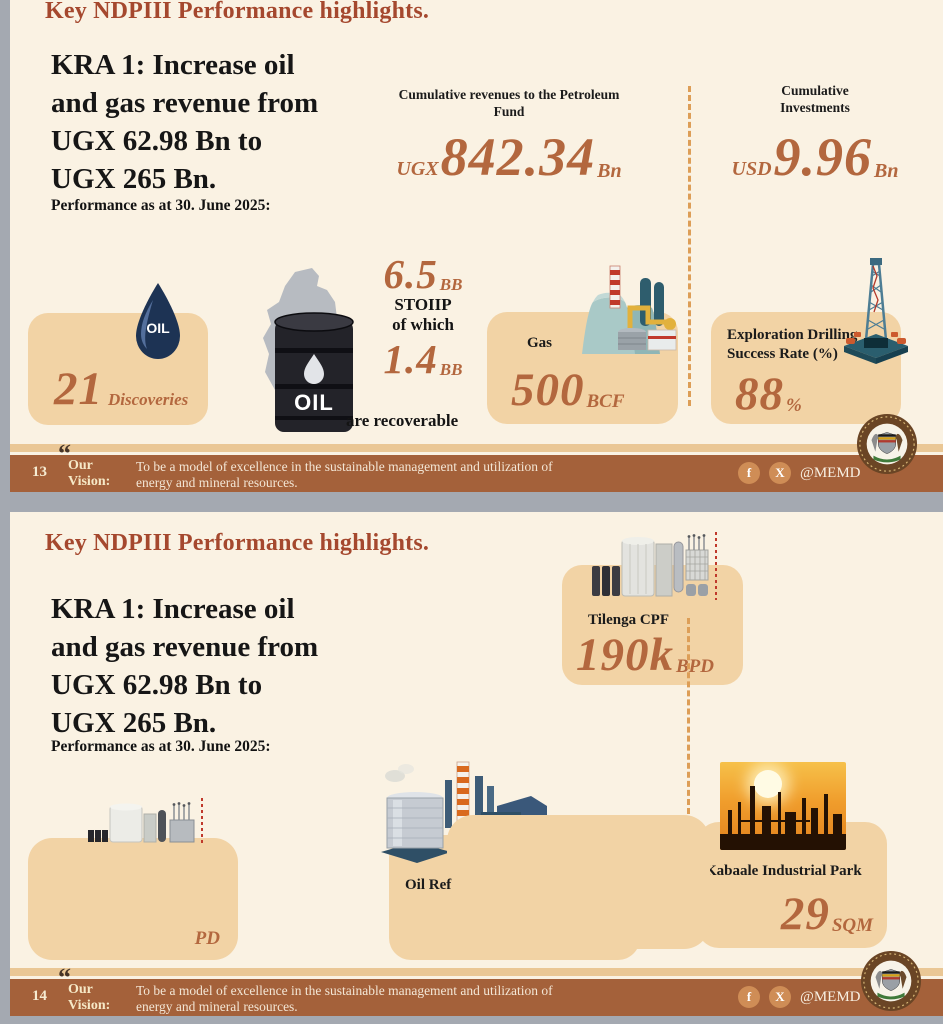 The height and width of the screenshot is (1024, 943). Describe the element at coordinates (629, 309) in the screenshot. I see `gas-plant-icon` at that location.